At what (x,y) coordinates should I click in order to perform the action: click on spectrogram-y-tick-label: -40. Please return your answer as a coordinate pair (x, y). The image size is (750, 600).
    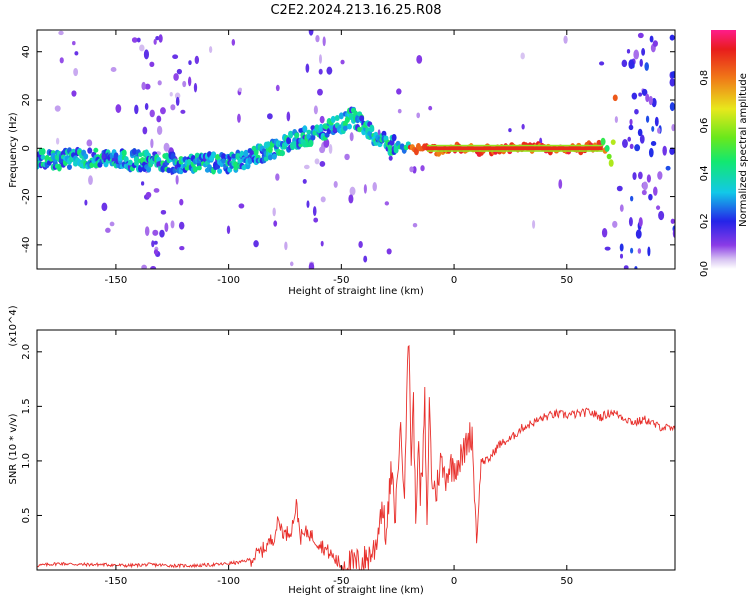
    Looking at the image, I should click on (26, 245).